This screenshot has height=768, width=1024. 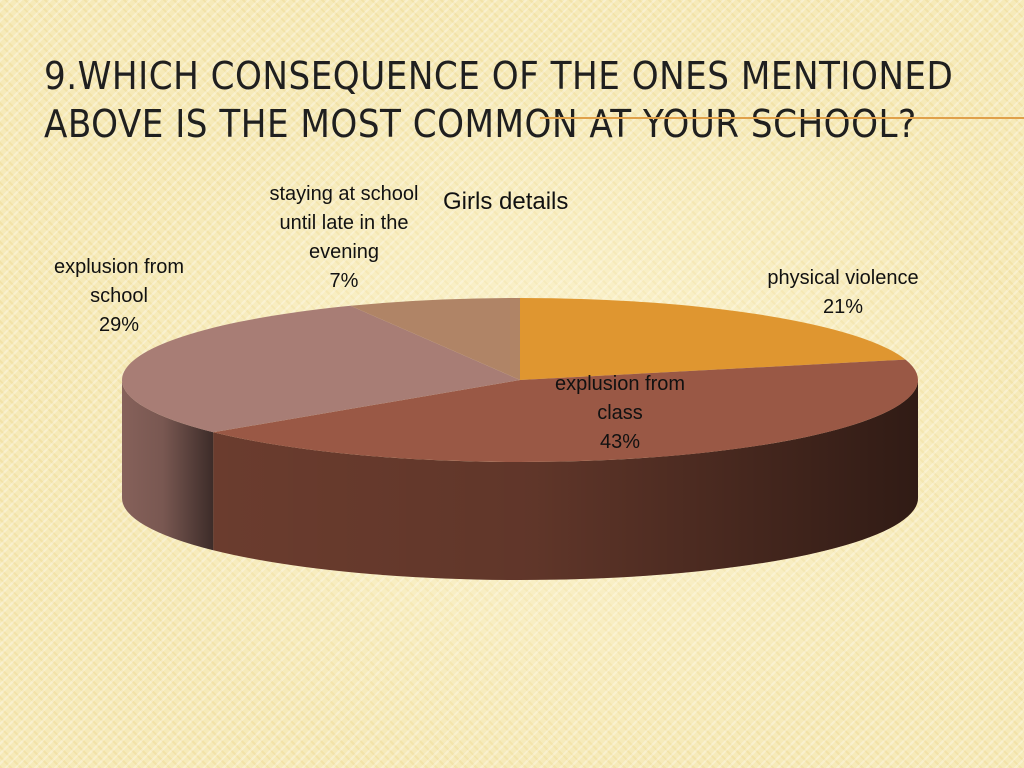 I want to click on data-label-explusion-from-school: explusion from school 29%, so click(x=119, y=296).